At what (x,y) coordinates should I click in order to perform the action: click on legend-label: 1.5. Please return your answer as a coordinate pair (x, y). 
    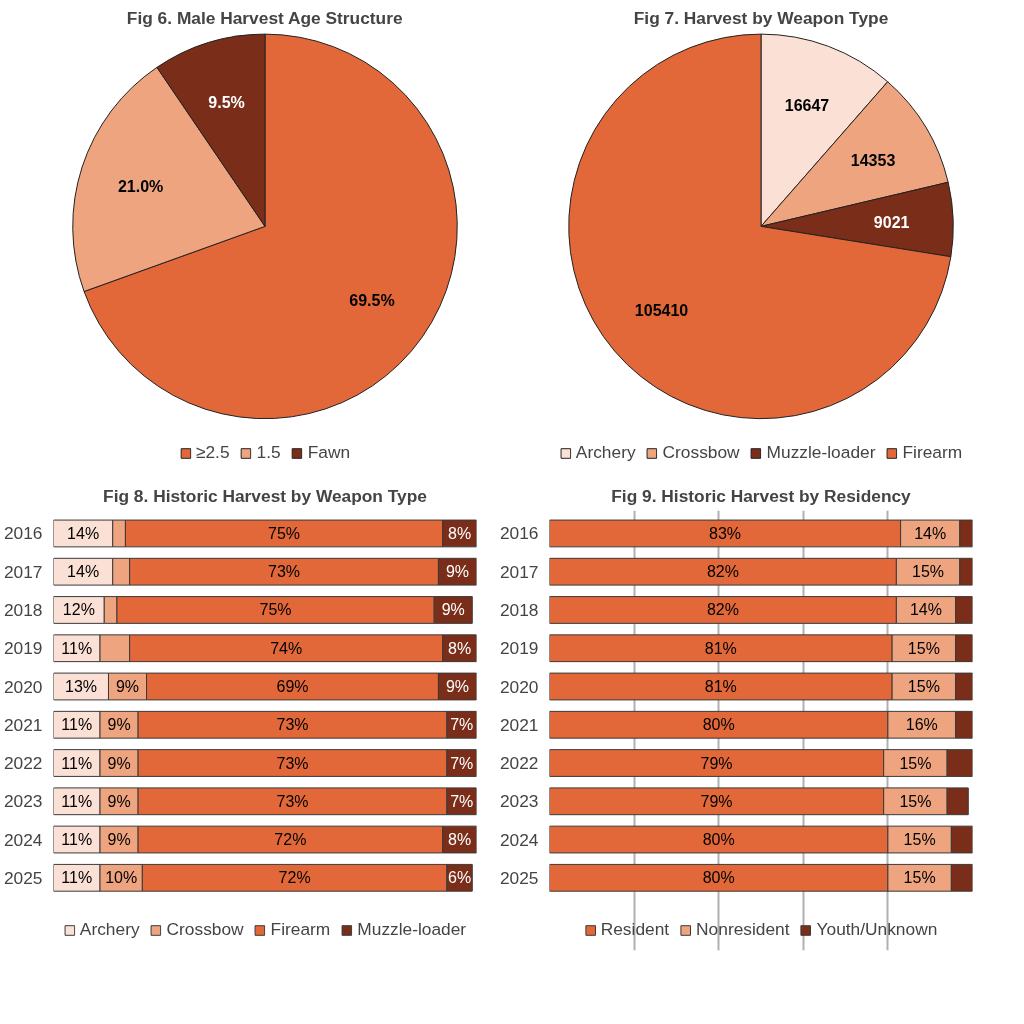
    Looking at the image, I should click on (268, 452).